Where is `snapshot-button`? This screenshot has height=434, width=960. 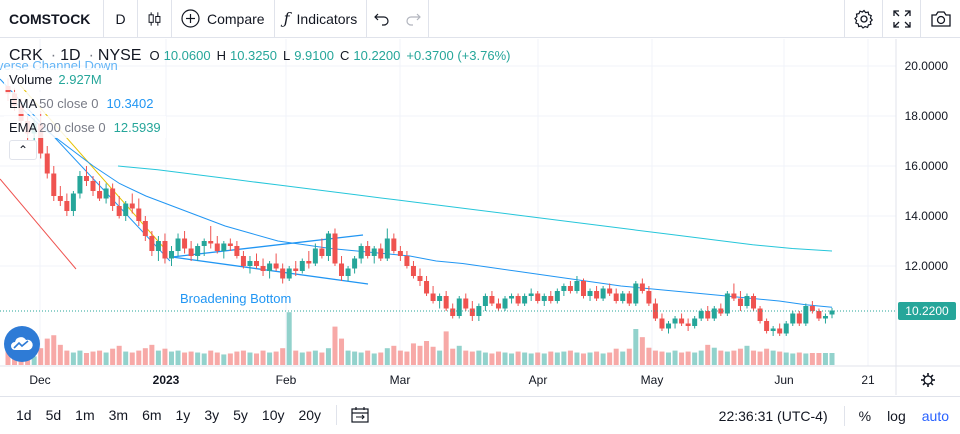 snapshot-button is located at coordinates (940, 19).